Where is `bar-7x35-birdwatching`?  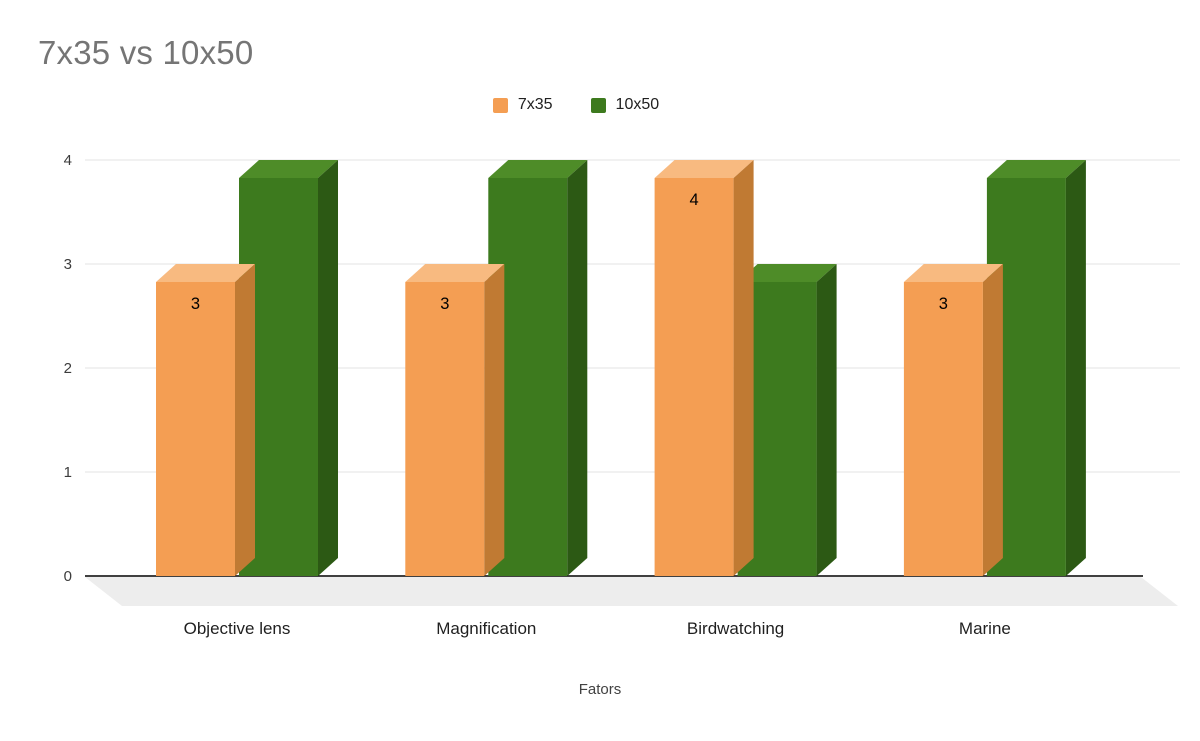
bar-7x35-birdwatching is located at coordinates (704, 368).